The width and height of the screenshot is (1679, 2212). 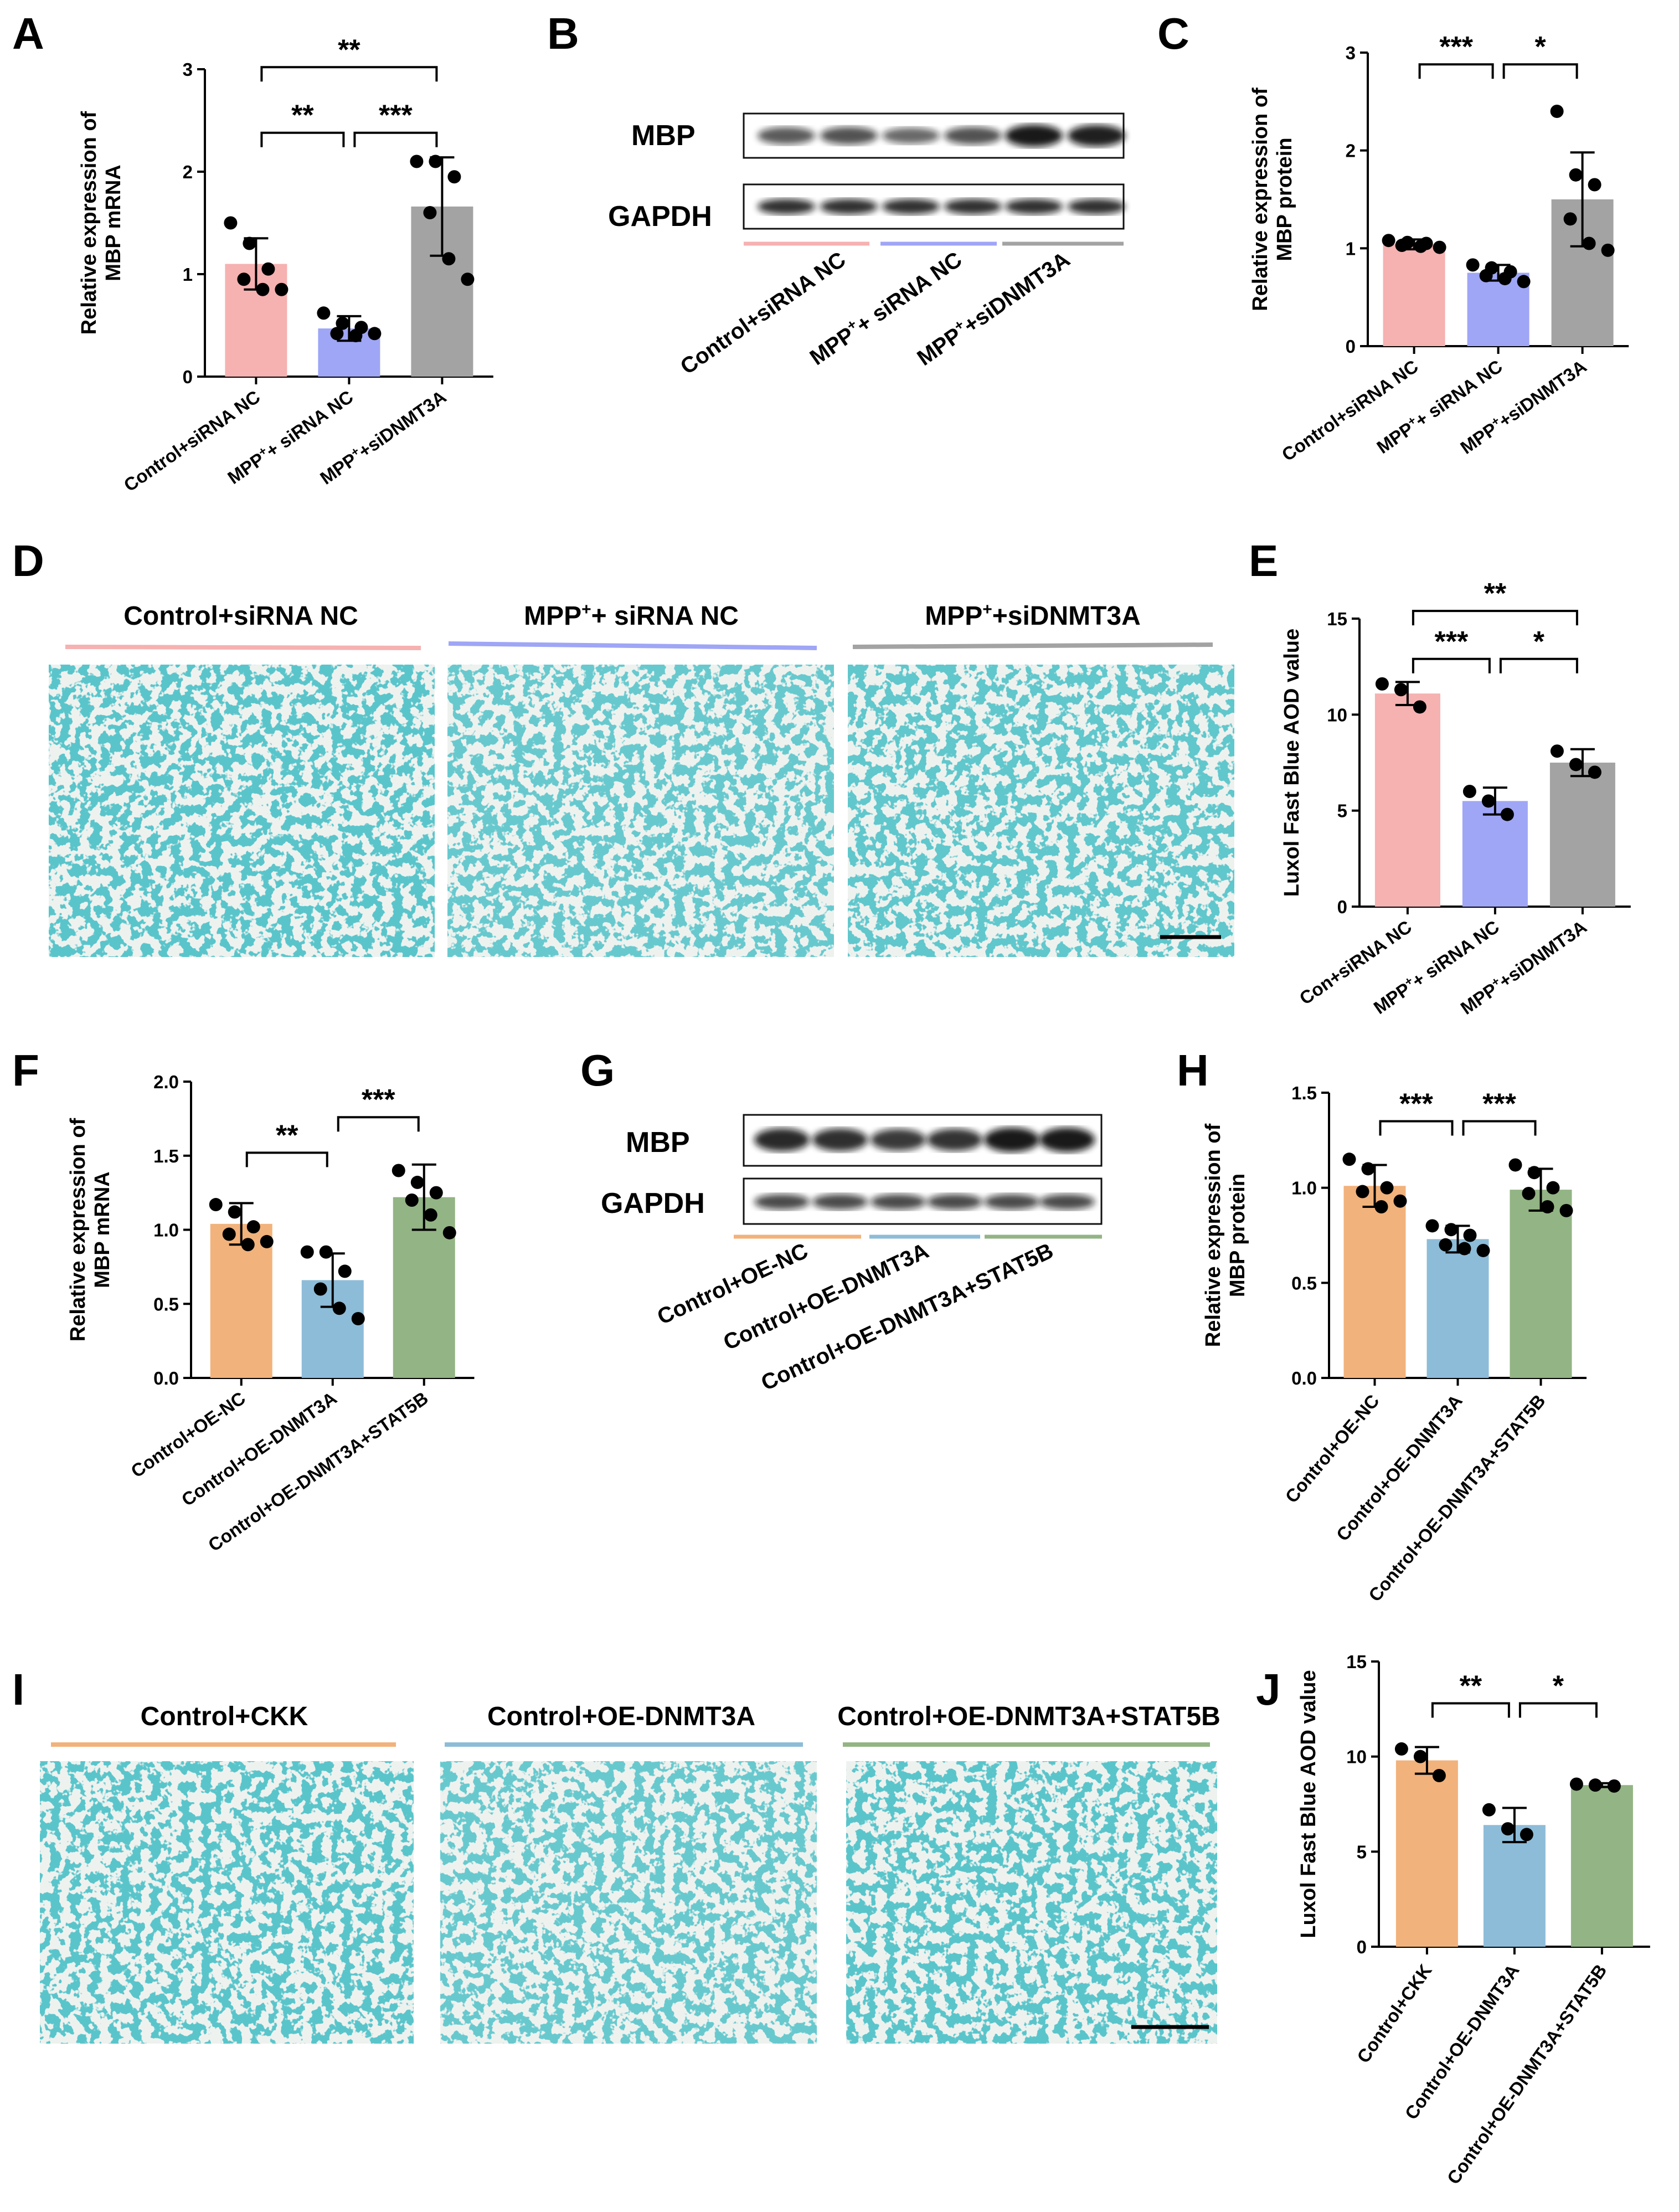 What do you see at coordinates (1426, 1854) in the screenshot?
I see `chart-j-bar` at bounding box center [1426, 1854].